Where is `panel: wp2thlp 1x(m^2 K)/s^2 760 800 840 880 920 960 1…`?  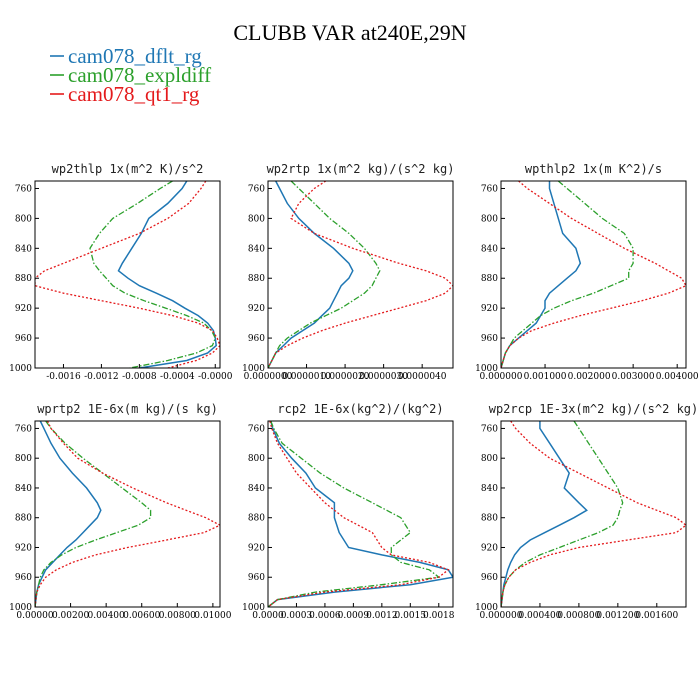
panel: wp2thlp 1x(m^2 K)/s^2 760 800 840 880 920 960 1… is located at coordinates (121, 272).